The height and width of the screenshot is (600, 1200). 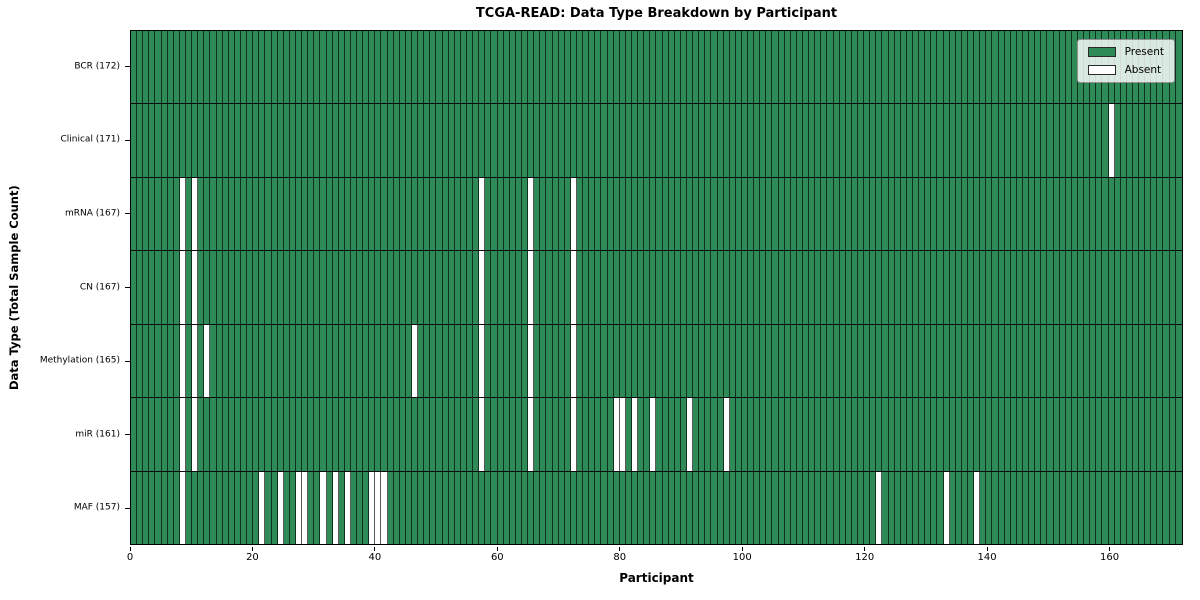 What do you see at coordinates (987, 557) in the screenshot?
I see `x-tick-label: 140` at bounding box center [987, 557].